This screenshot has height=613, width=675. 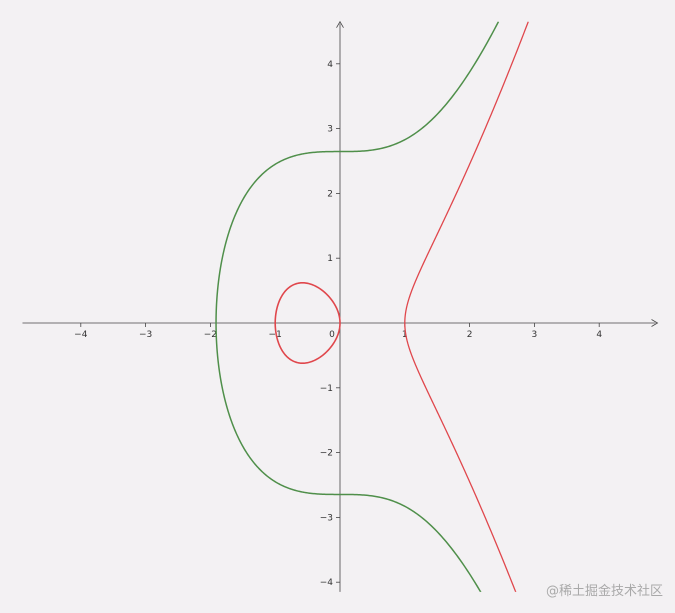 What do you see at coordinates (340, 24) in the screenshot?
I see `y-axis-arrow` at bounding box center [340, 24].